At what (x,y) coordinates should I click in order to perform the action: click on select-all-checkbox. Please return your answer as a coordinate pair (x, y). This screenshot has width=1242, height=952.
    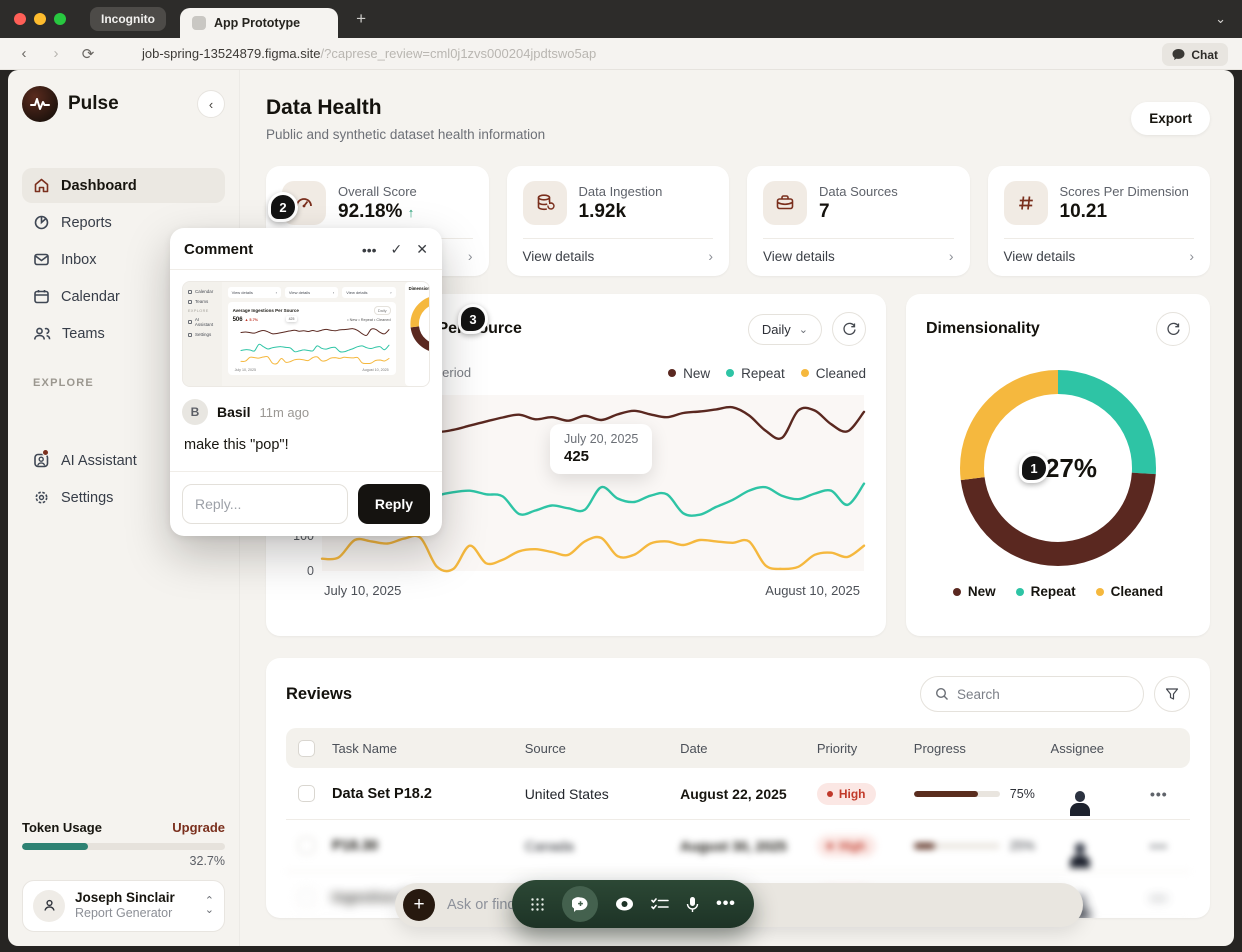
    Looking at the image, I should click on (306, 748).